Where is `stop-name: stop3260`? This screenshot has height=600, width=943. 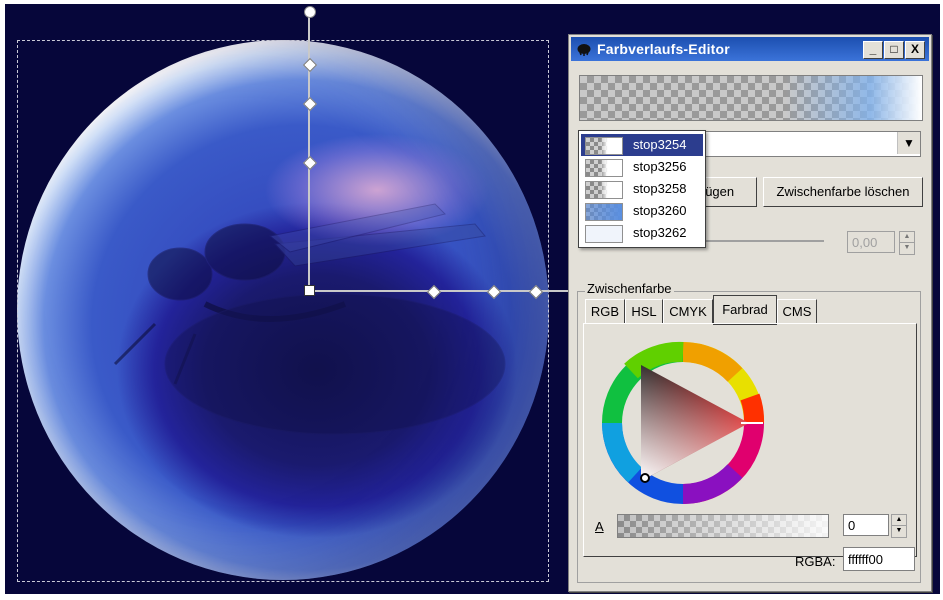 stop-name: stop3260 is located at coordinates (660, 211).